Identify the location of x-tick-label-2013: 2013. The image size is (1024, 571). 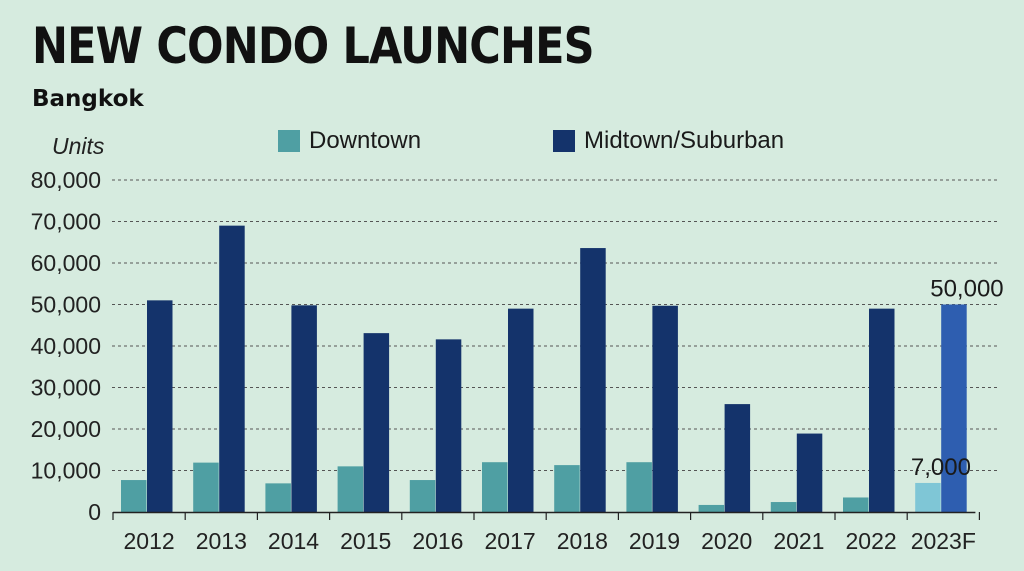
(221, 541).